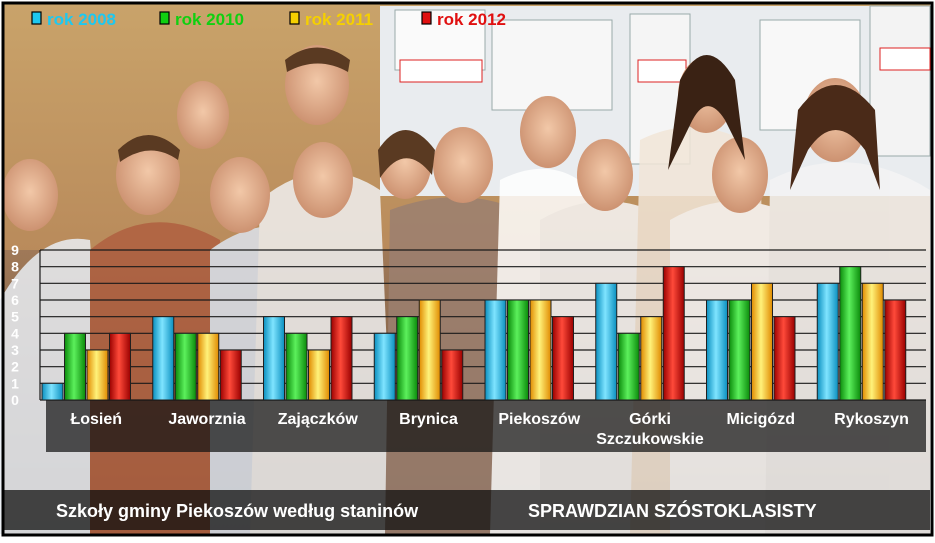 Image resolution: width=935 pixels, height=543 pixels. I want to click on category-label: Zajączków, so click(318, 419).